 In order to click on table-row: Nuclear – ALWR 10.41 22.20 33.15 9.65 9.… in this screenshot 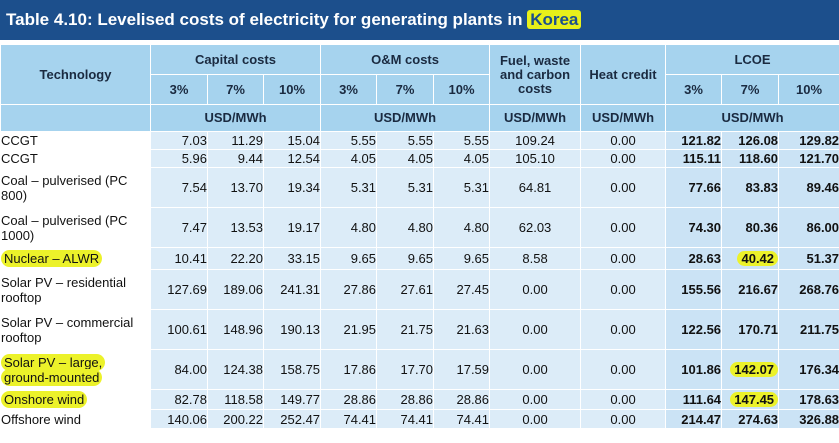, I will do `click(419, 258)`.